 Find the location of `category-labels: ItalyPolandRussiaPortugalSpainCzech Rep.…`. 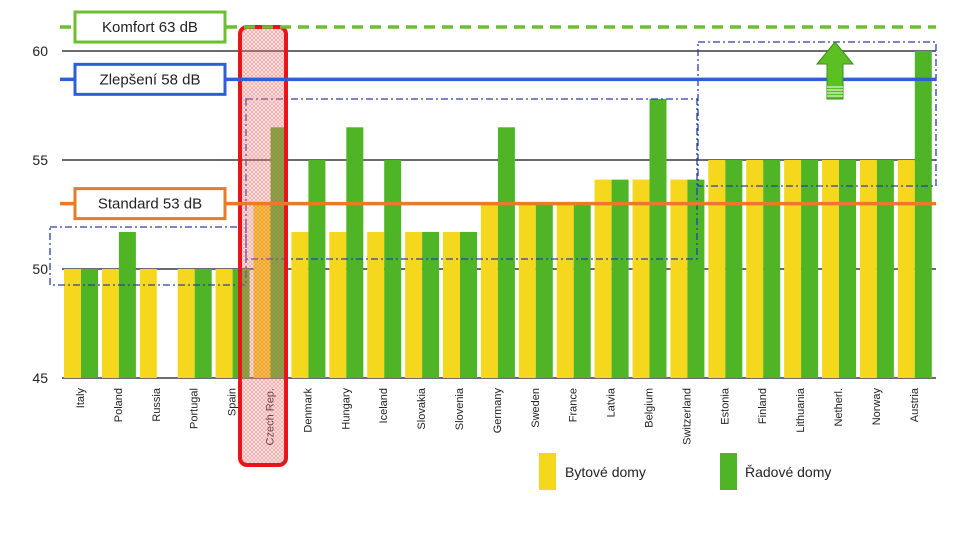

category-labels: ItalyPolandRussiaPortugalSpainCzech Rep.… is located at coordinates (498, 416).